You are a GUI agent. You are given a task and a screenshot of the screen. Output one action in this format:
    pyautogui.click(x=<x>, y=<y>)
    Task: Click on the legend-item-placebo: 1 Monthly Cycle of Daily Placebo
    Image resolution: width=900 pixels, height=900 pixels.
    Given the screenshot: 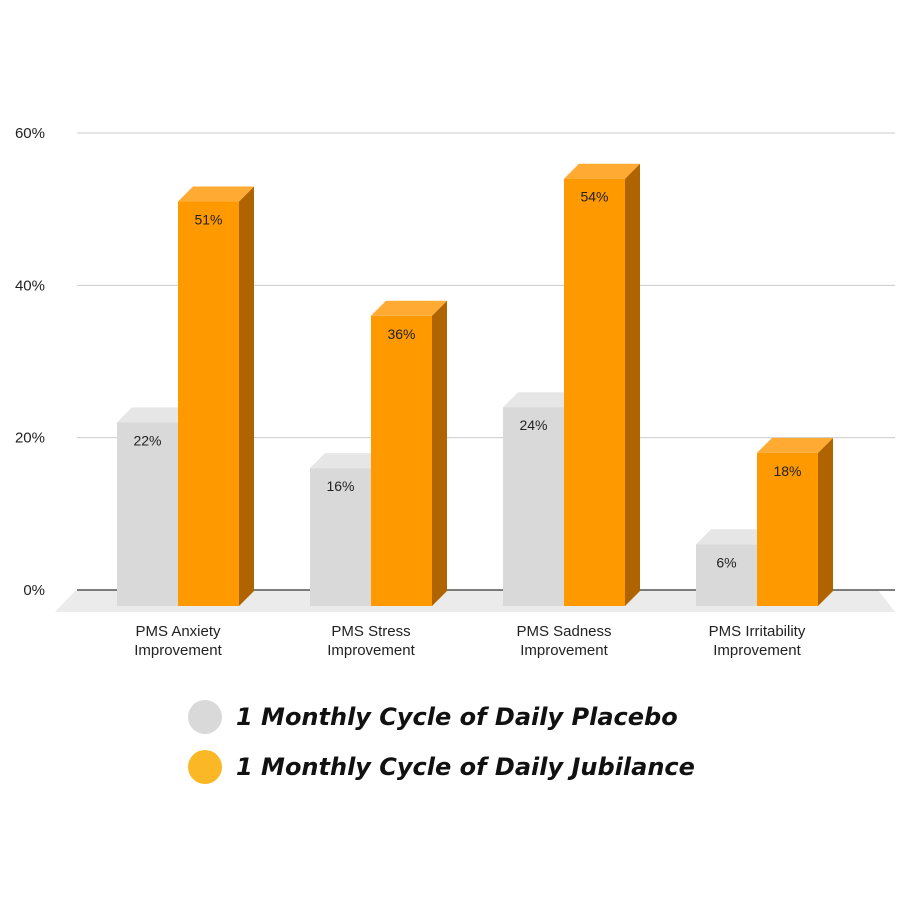 What is the action you would take?
    pyautogui.click(x=441, y=717)
    